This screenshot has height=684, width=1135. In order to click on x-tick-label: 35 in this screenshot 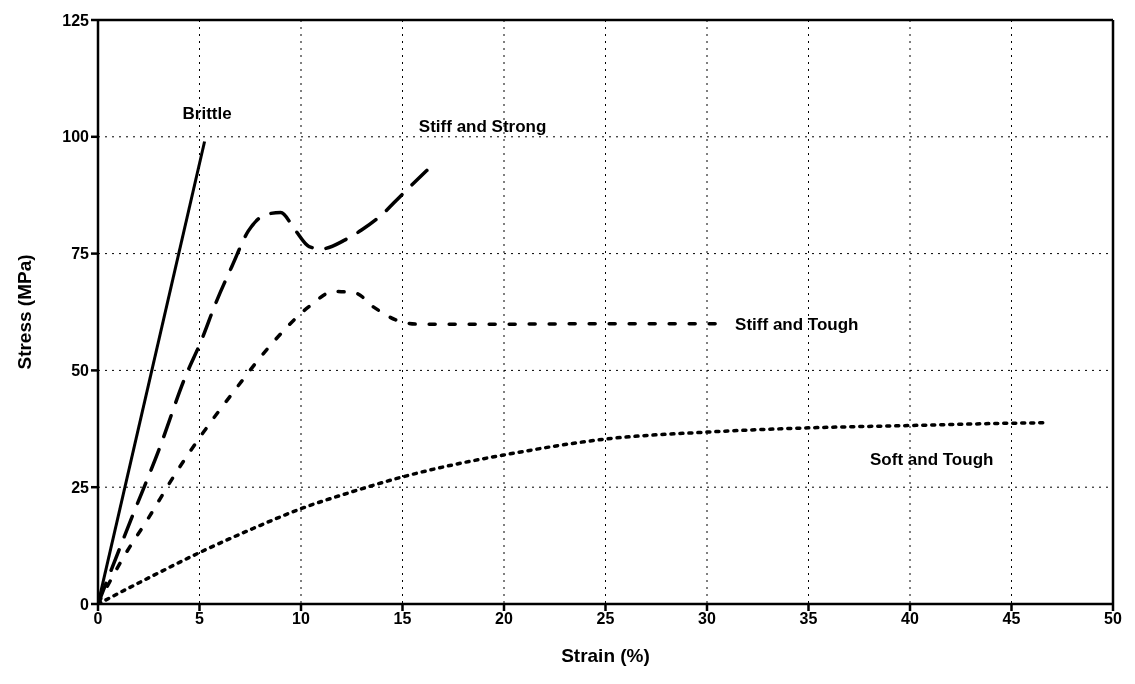, I will do `click(808, 619)`.